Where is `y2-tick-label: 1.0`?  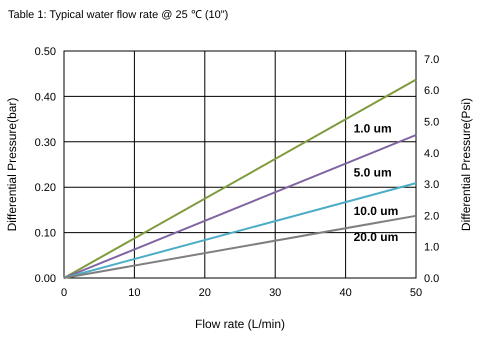
y2-tick-label: 1.0 is located at coordinates (432, 248).